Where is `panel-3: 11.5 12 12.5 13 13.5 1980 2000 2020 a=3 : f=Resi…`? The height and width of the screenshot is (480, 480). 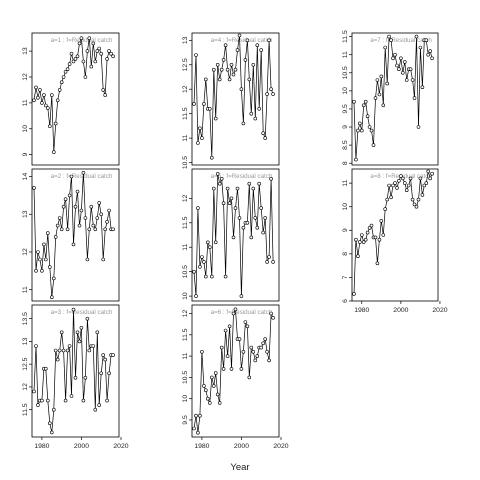
panel-3: 11.5 12 12.5 13 13.5 1980 2000 2020 a=3 : f=Resi… is located at coordinates (75, 377).